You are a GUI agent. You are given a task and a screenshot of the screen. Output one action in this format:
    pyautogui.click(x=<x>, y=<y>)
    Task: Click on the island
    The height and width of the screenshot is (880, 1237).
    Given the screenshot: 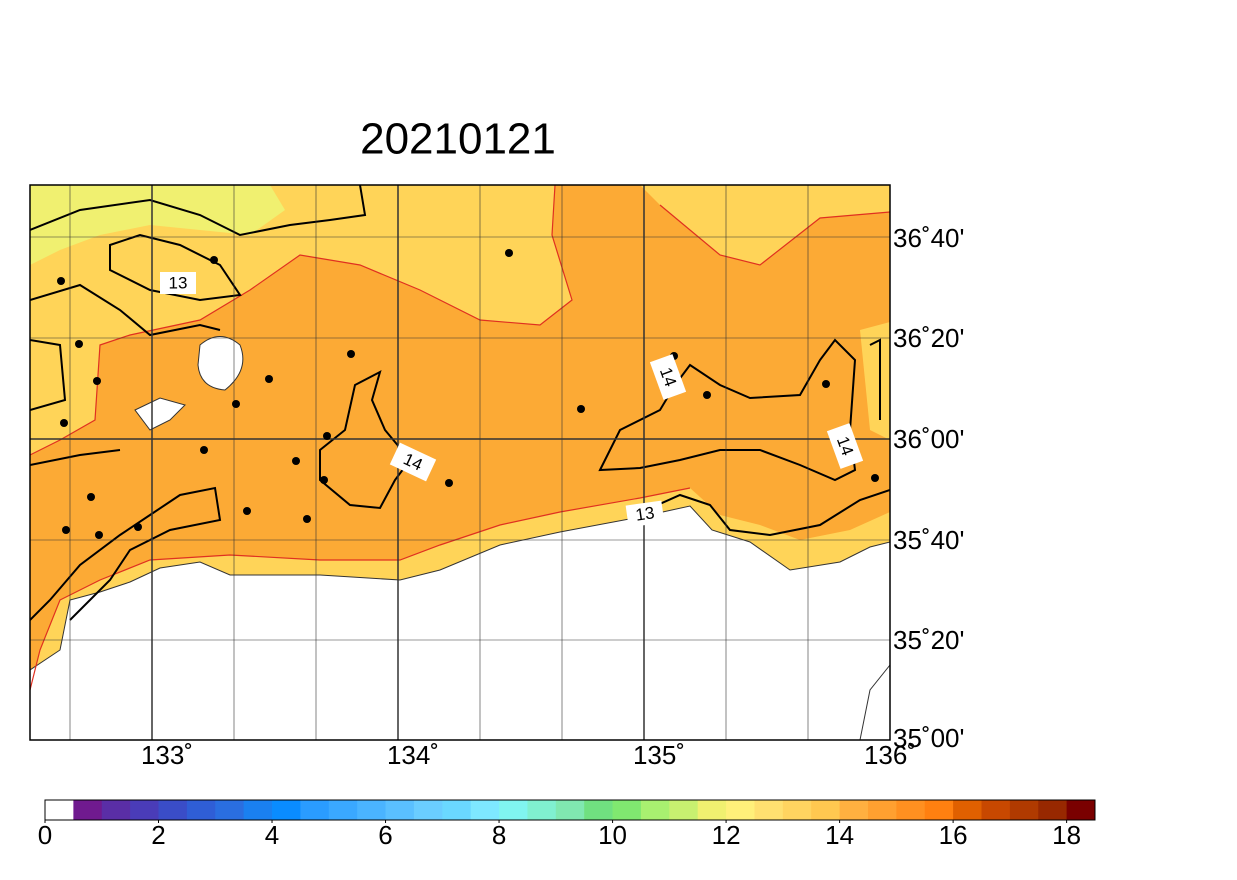 What is the action you would take?
    pyautogui.click(x=160, y=414)
    